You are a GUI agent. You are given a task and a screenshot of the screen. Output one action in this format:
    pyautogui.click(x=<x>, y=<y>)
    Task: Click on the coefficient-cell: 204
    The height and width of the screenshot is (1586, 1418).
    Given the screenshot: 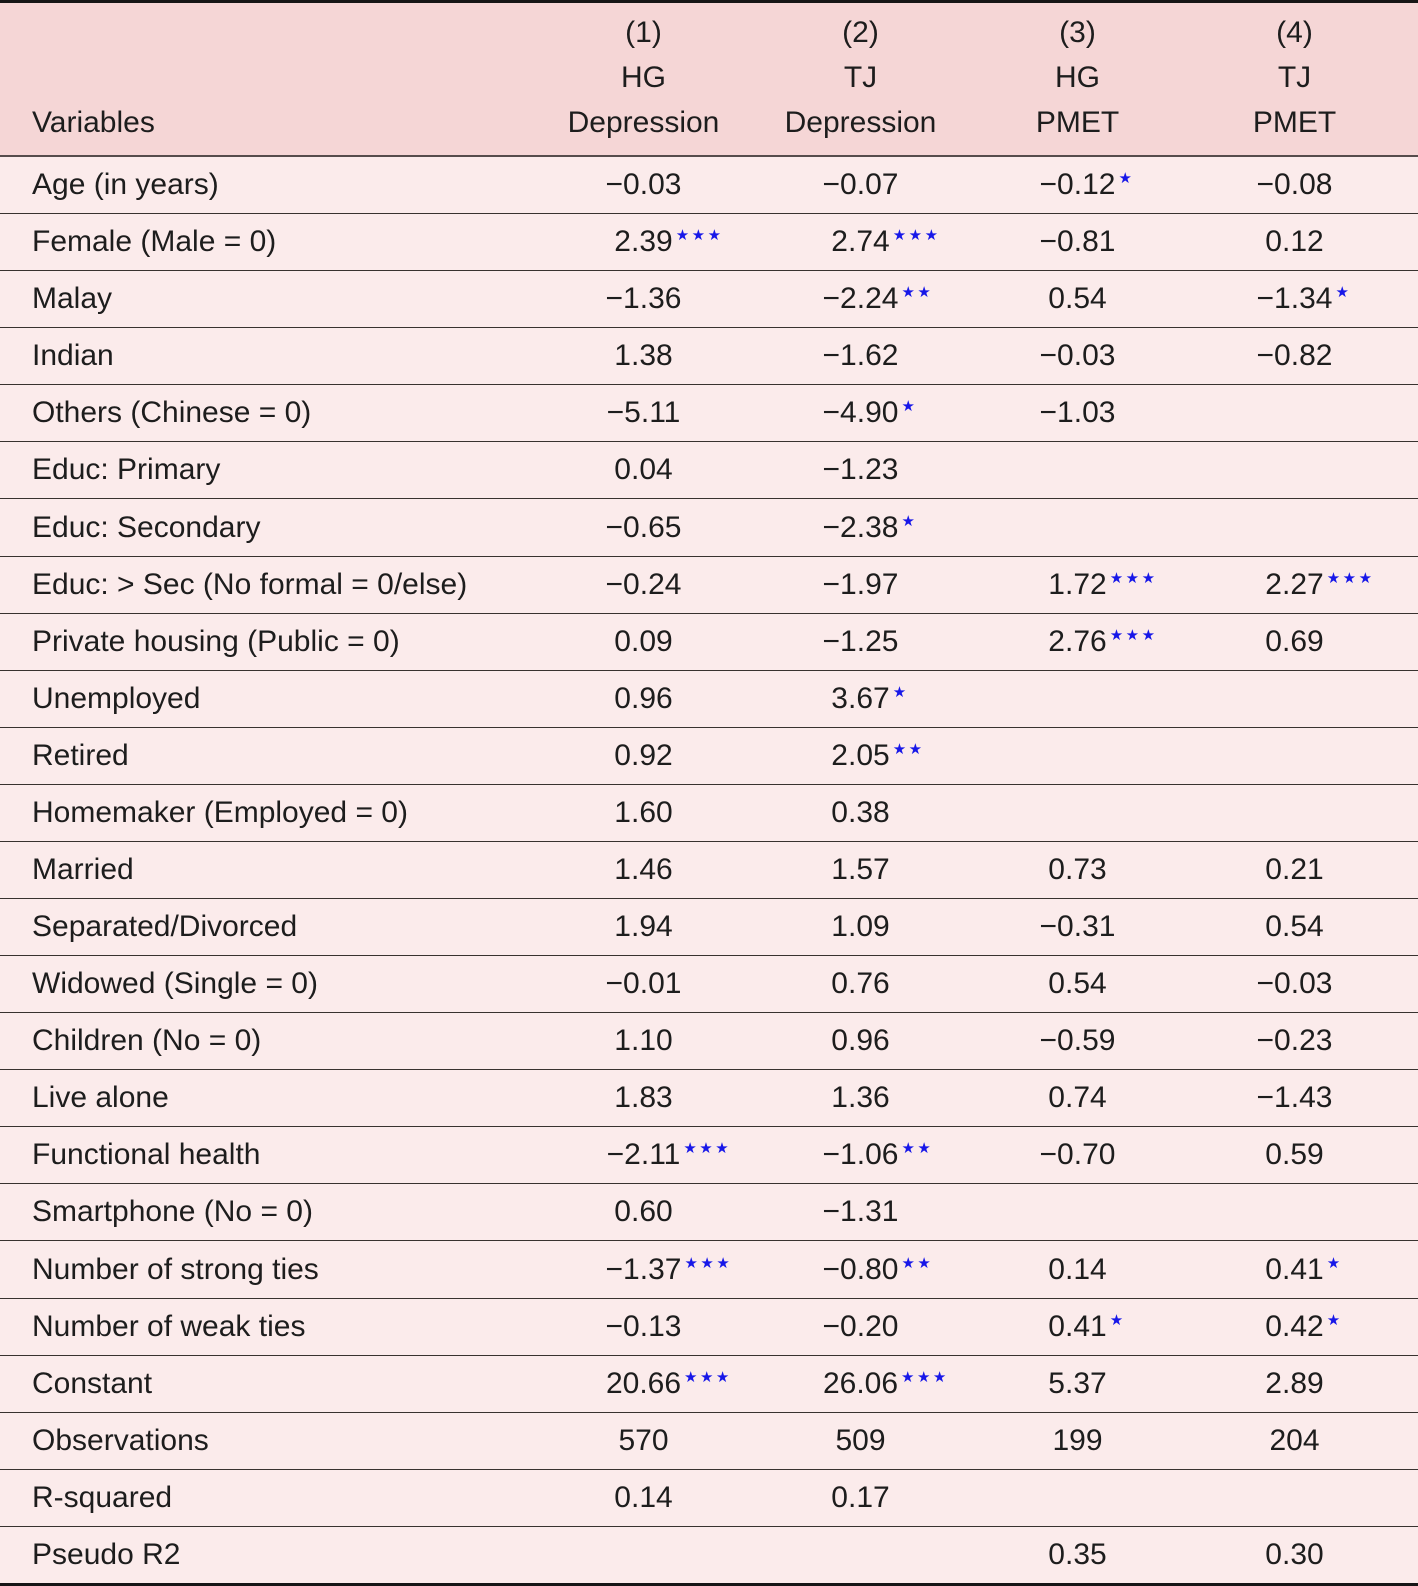 What is the action you would take?
    pyautogui.click(x=1294, y=1441)
    